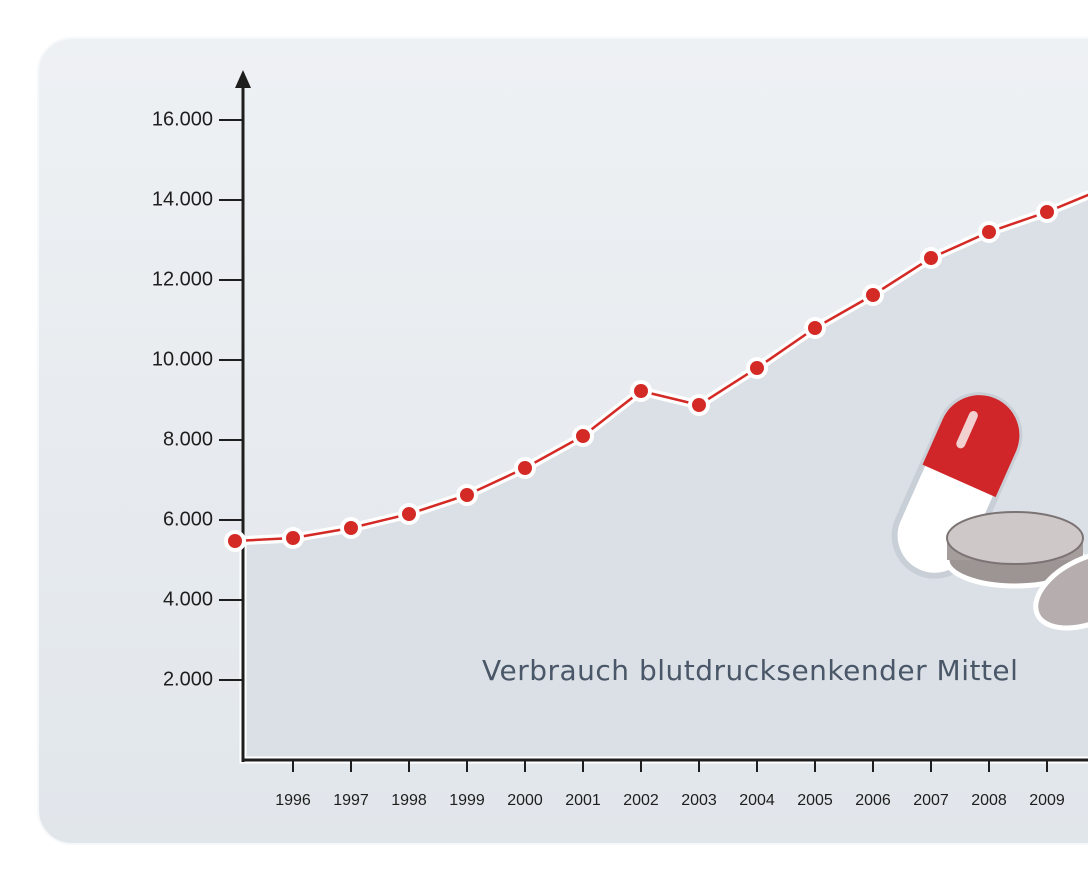 The image size is (1088, 894). What do you see at coordinates (931, 800) in the screenshot?
I see `x-tick-label: 2007` at bounding box center [931, 800].